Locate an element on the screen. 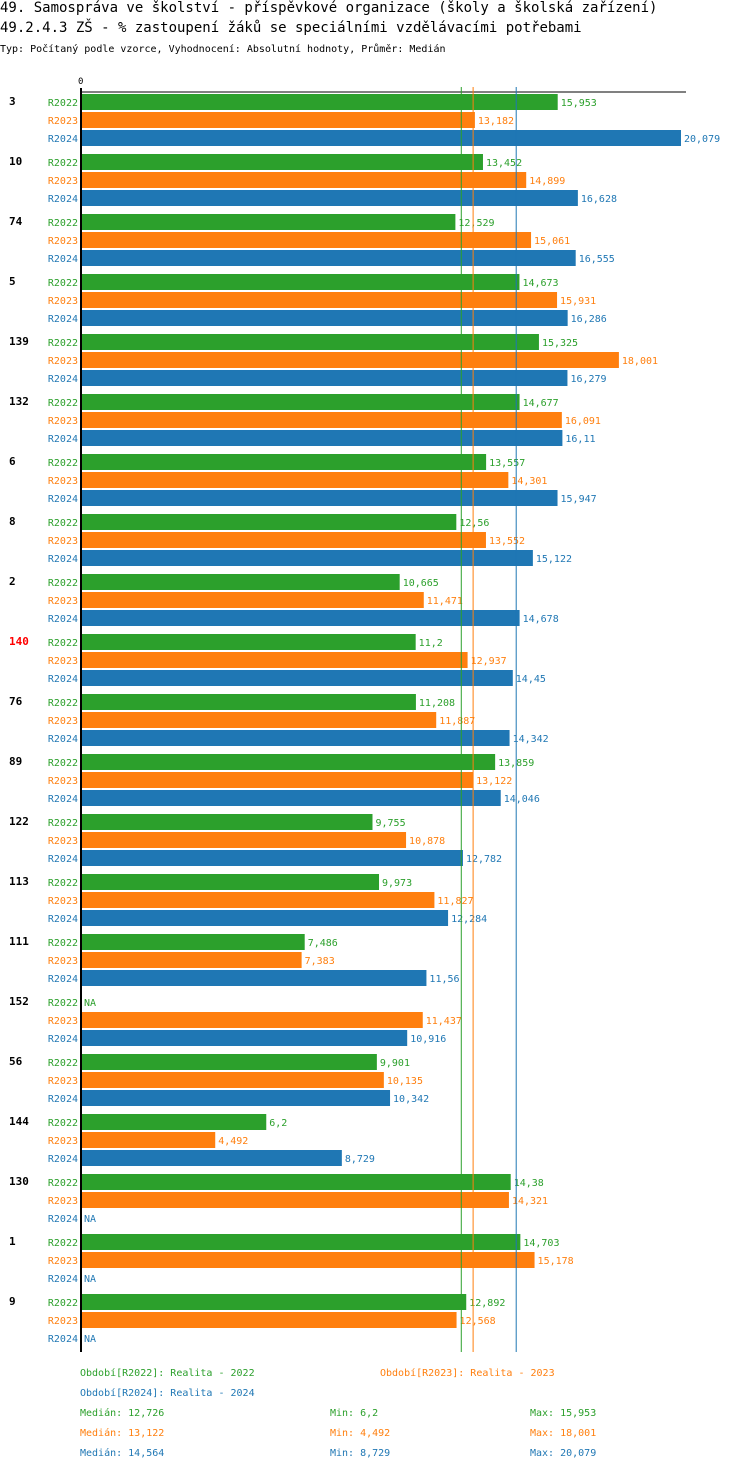 This screenshot has width=750, height=1472. category-label: 122 is located at coordinates (19, 821).